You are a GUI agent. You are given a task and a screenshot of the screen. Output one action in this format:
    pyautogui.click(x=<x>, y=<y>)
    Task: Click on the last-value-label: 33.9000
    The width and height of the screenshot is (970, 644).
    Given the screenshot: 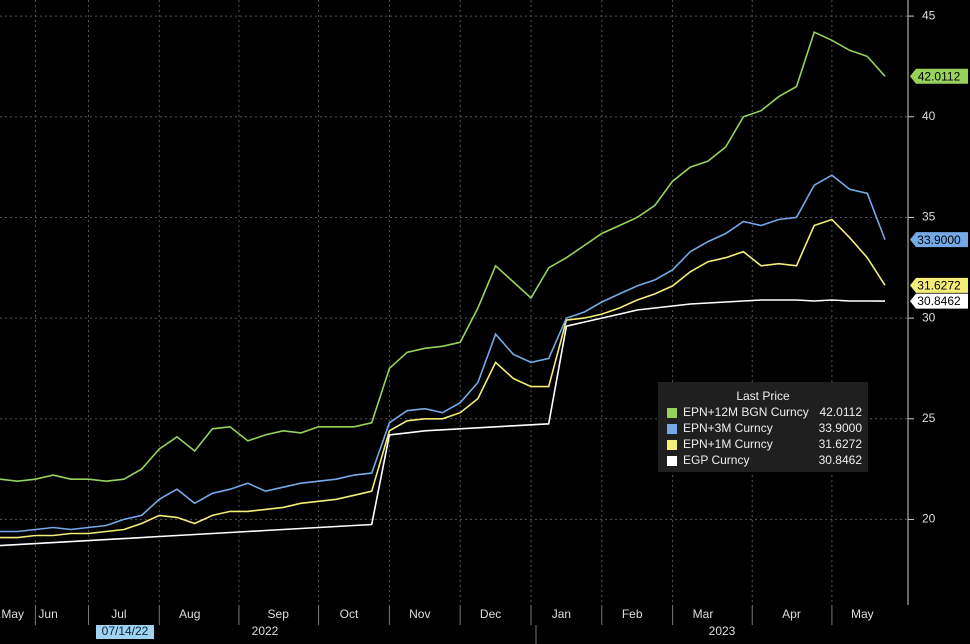 What is the action you would take?
    pyautogui.click(x=939, y=240)
    